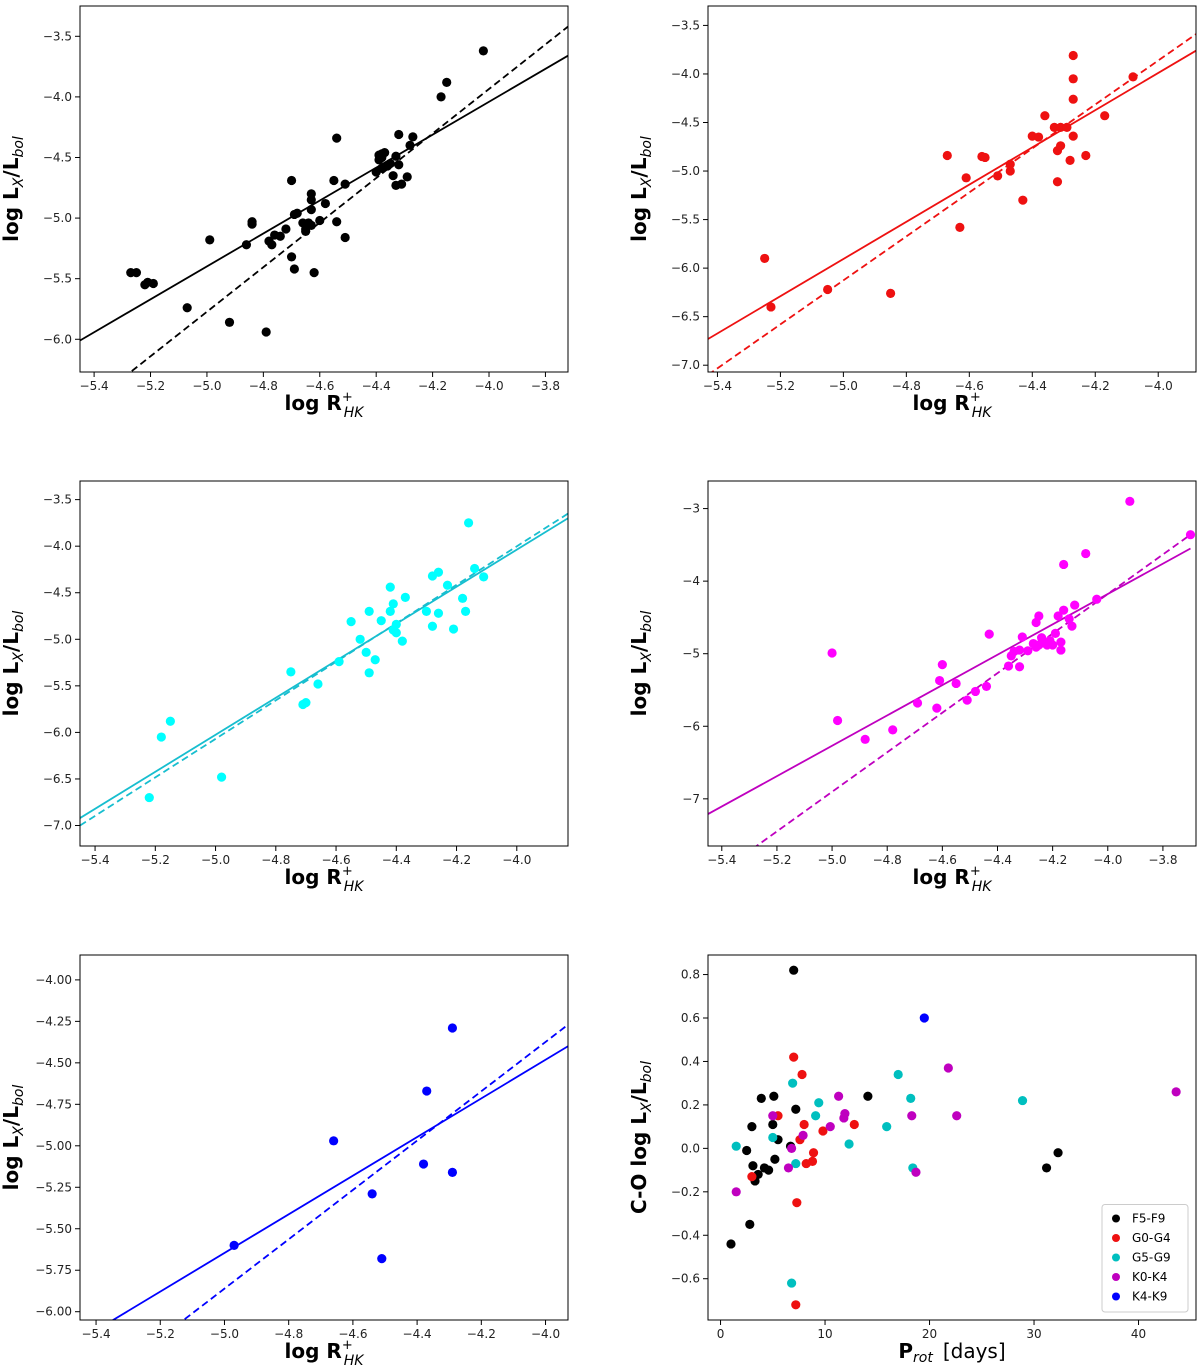 This screenshot has height=1372, width=1200. What do you see at coordinates (1033, 1334) in the screenshot?
I see `x-tick-label: 30` at bounding box center [1033, 1334].